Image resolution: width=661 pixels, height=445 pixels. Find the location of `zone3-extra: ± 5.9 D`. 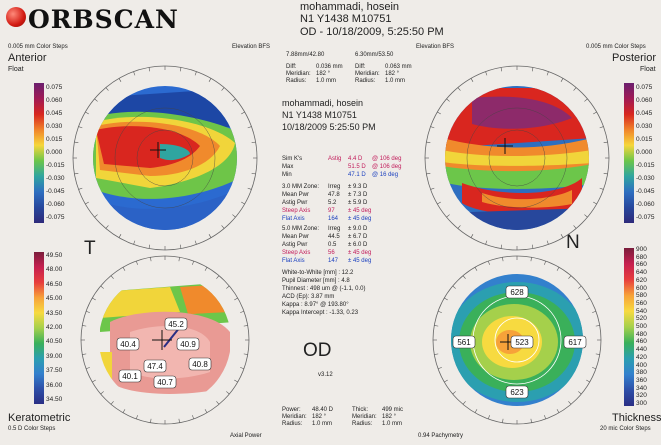

zone3-extra: ± 5.9 D is located at coordinates (358, 203).